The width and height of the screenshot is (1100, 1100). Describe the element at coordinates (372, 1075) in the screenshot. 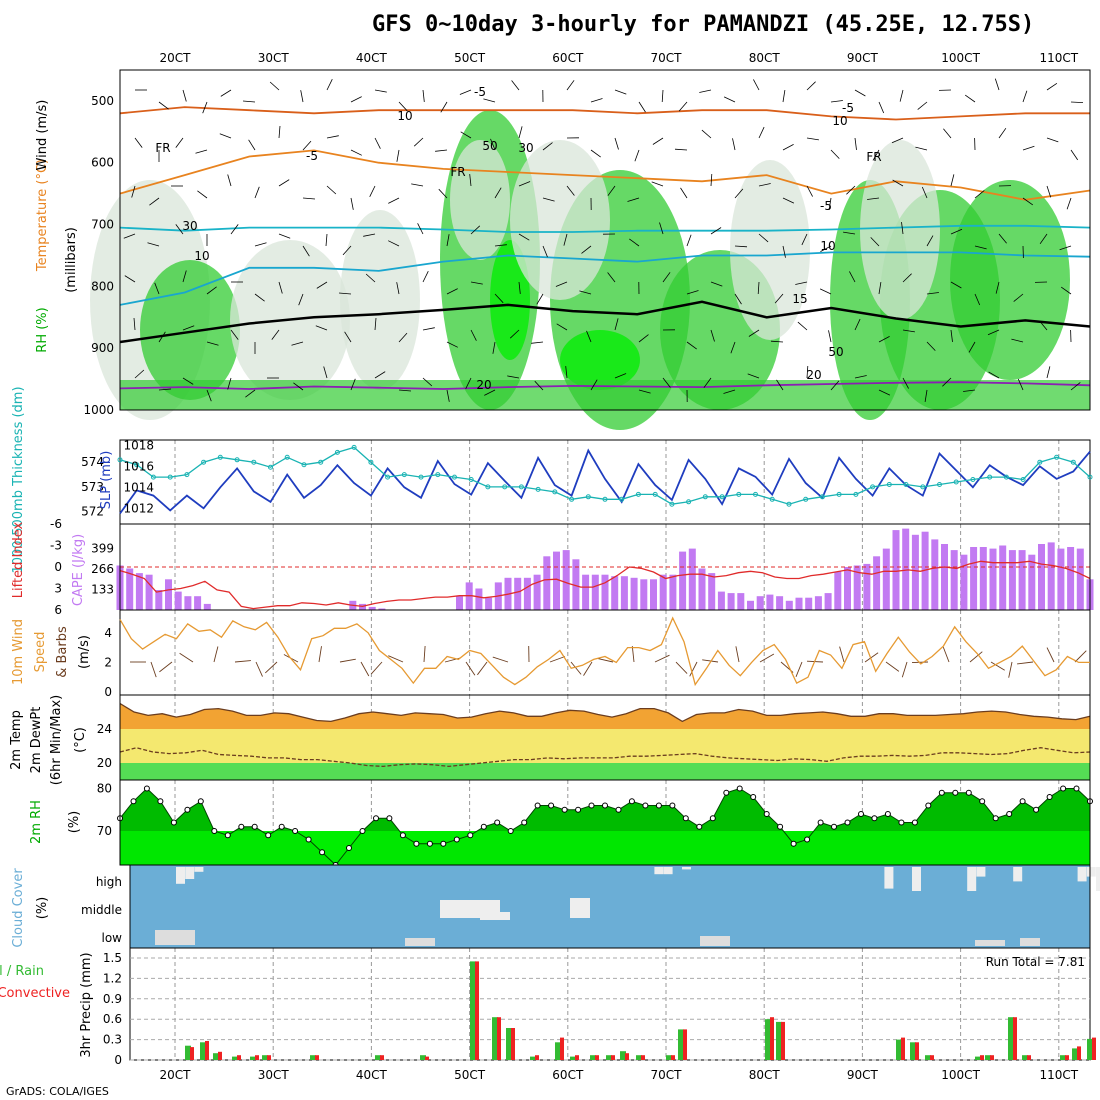

I see `date-tick-label-bottom: 40CT` at that location.